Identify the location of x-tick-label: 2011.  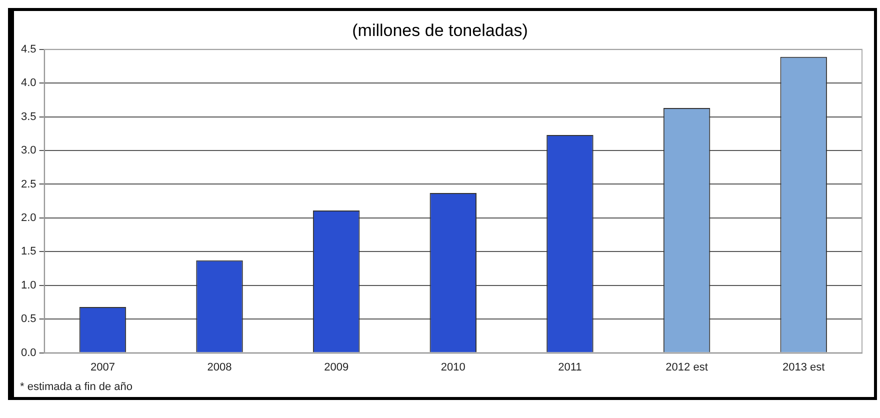
(570, 367).